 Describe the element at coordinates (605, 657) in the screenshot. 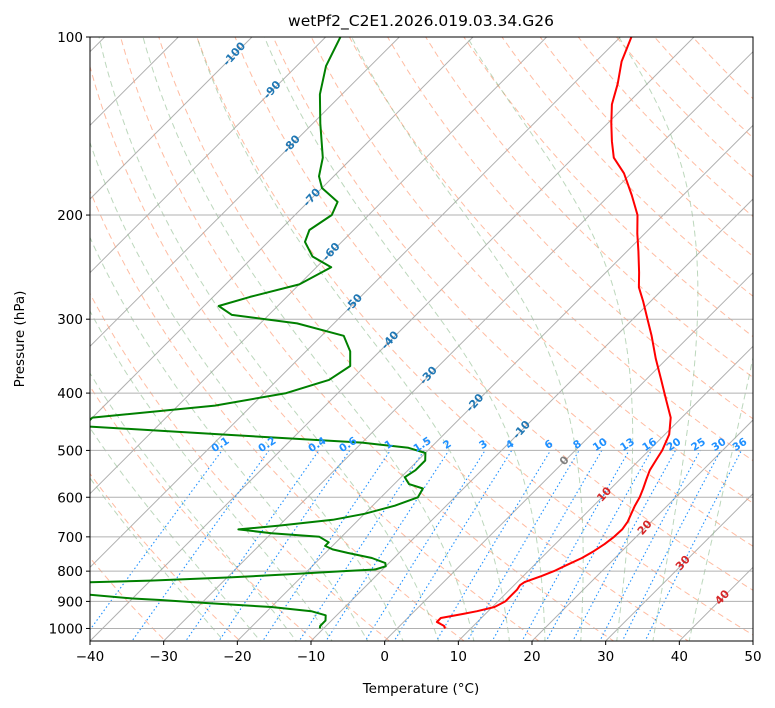

I see `x-tick-label: 30` at that location.